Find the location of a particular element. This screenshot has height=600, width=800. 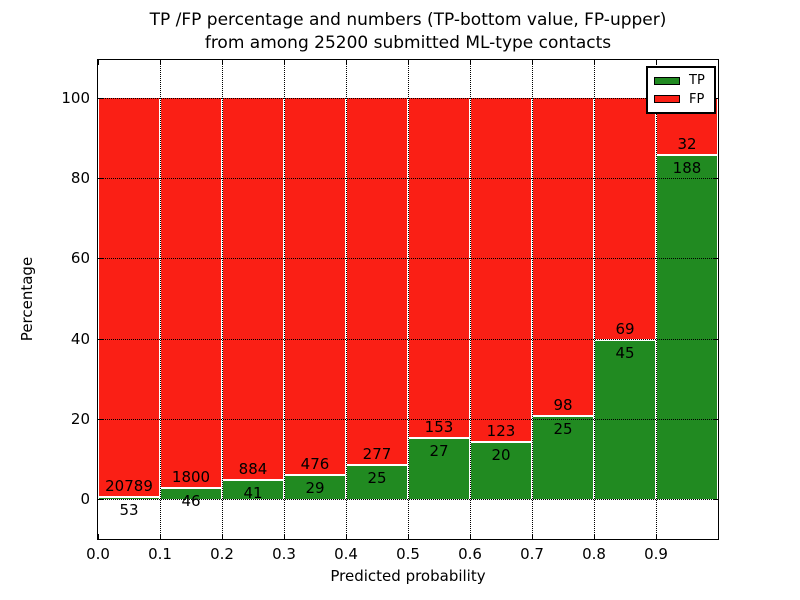

x-tick-label: 0.8 is located at coordinates (594, 554).